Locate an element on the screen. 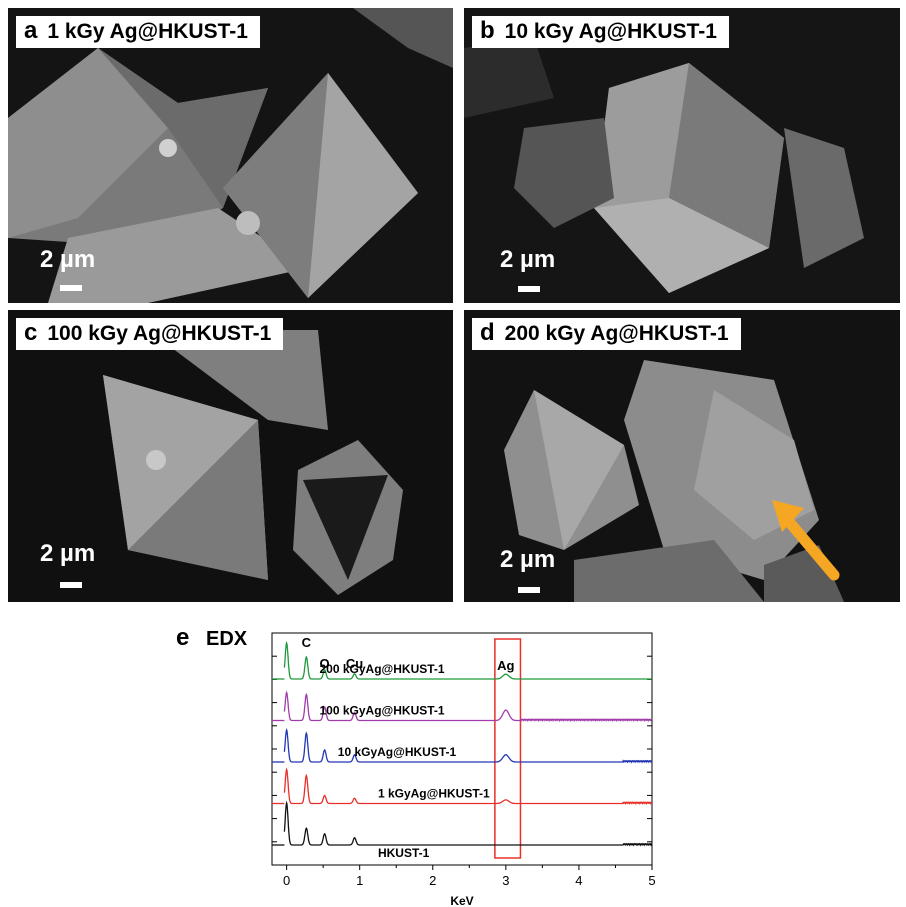 Image resolution: width=906 pixels, height=907 pixels. scale-bar-d is located at coordinates (529, 590).